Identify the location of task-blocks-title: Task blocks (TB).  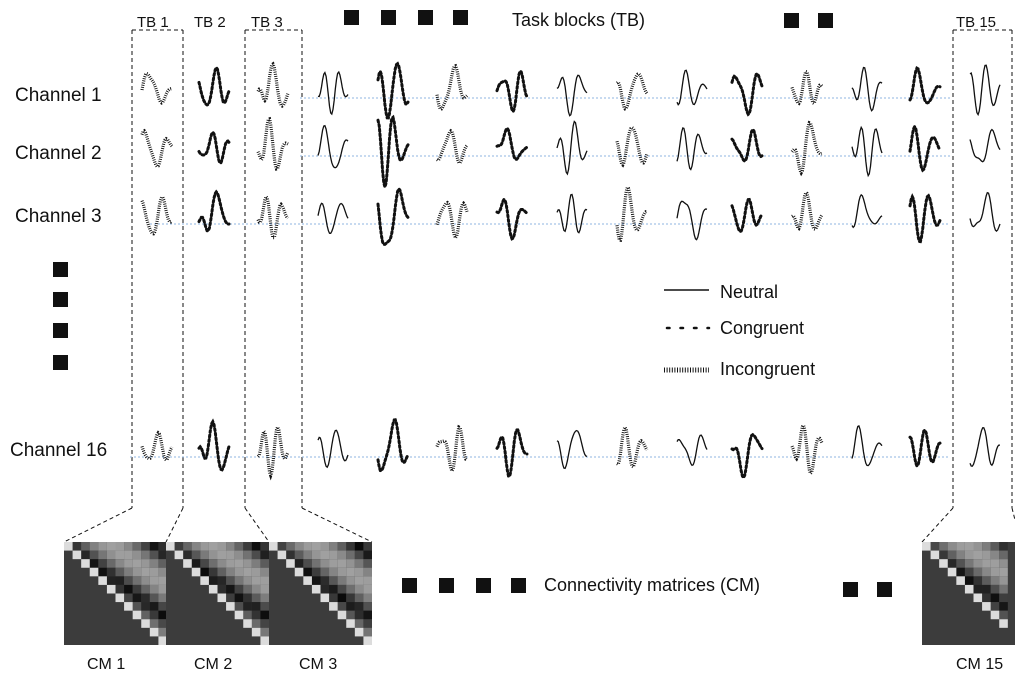
(578, 20).